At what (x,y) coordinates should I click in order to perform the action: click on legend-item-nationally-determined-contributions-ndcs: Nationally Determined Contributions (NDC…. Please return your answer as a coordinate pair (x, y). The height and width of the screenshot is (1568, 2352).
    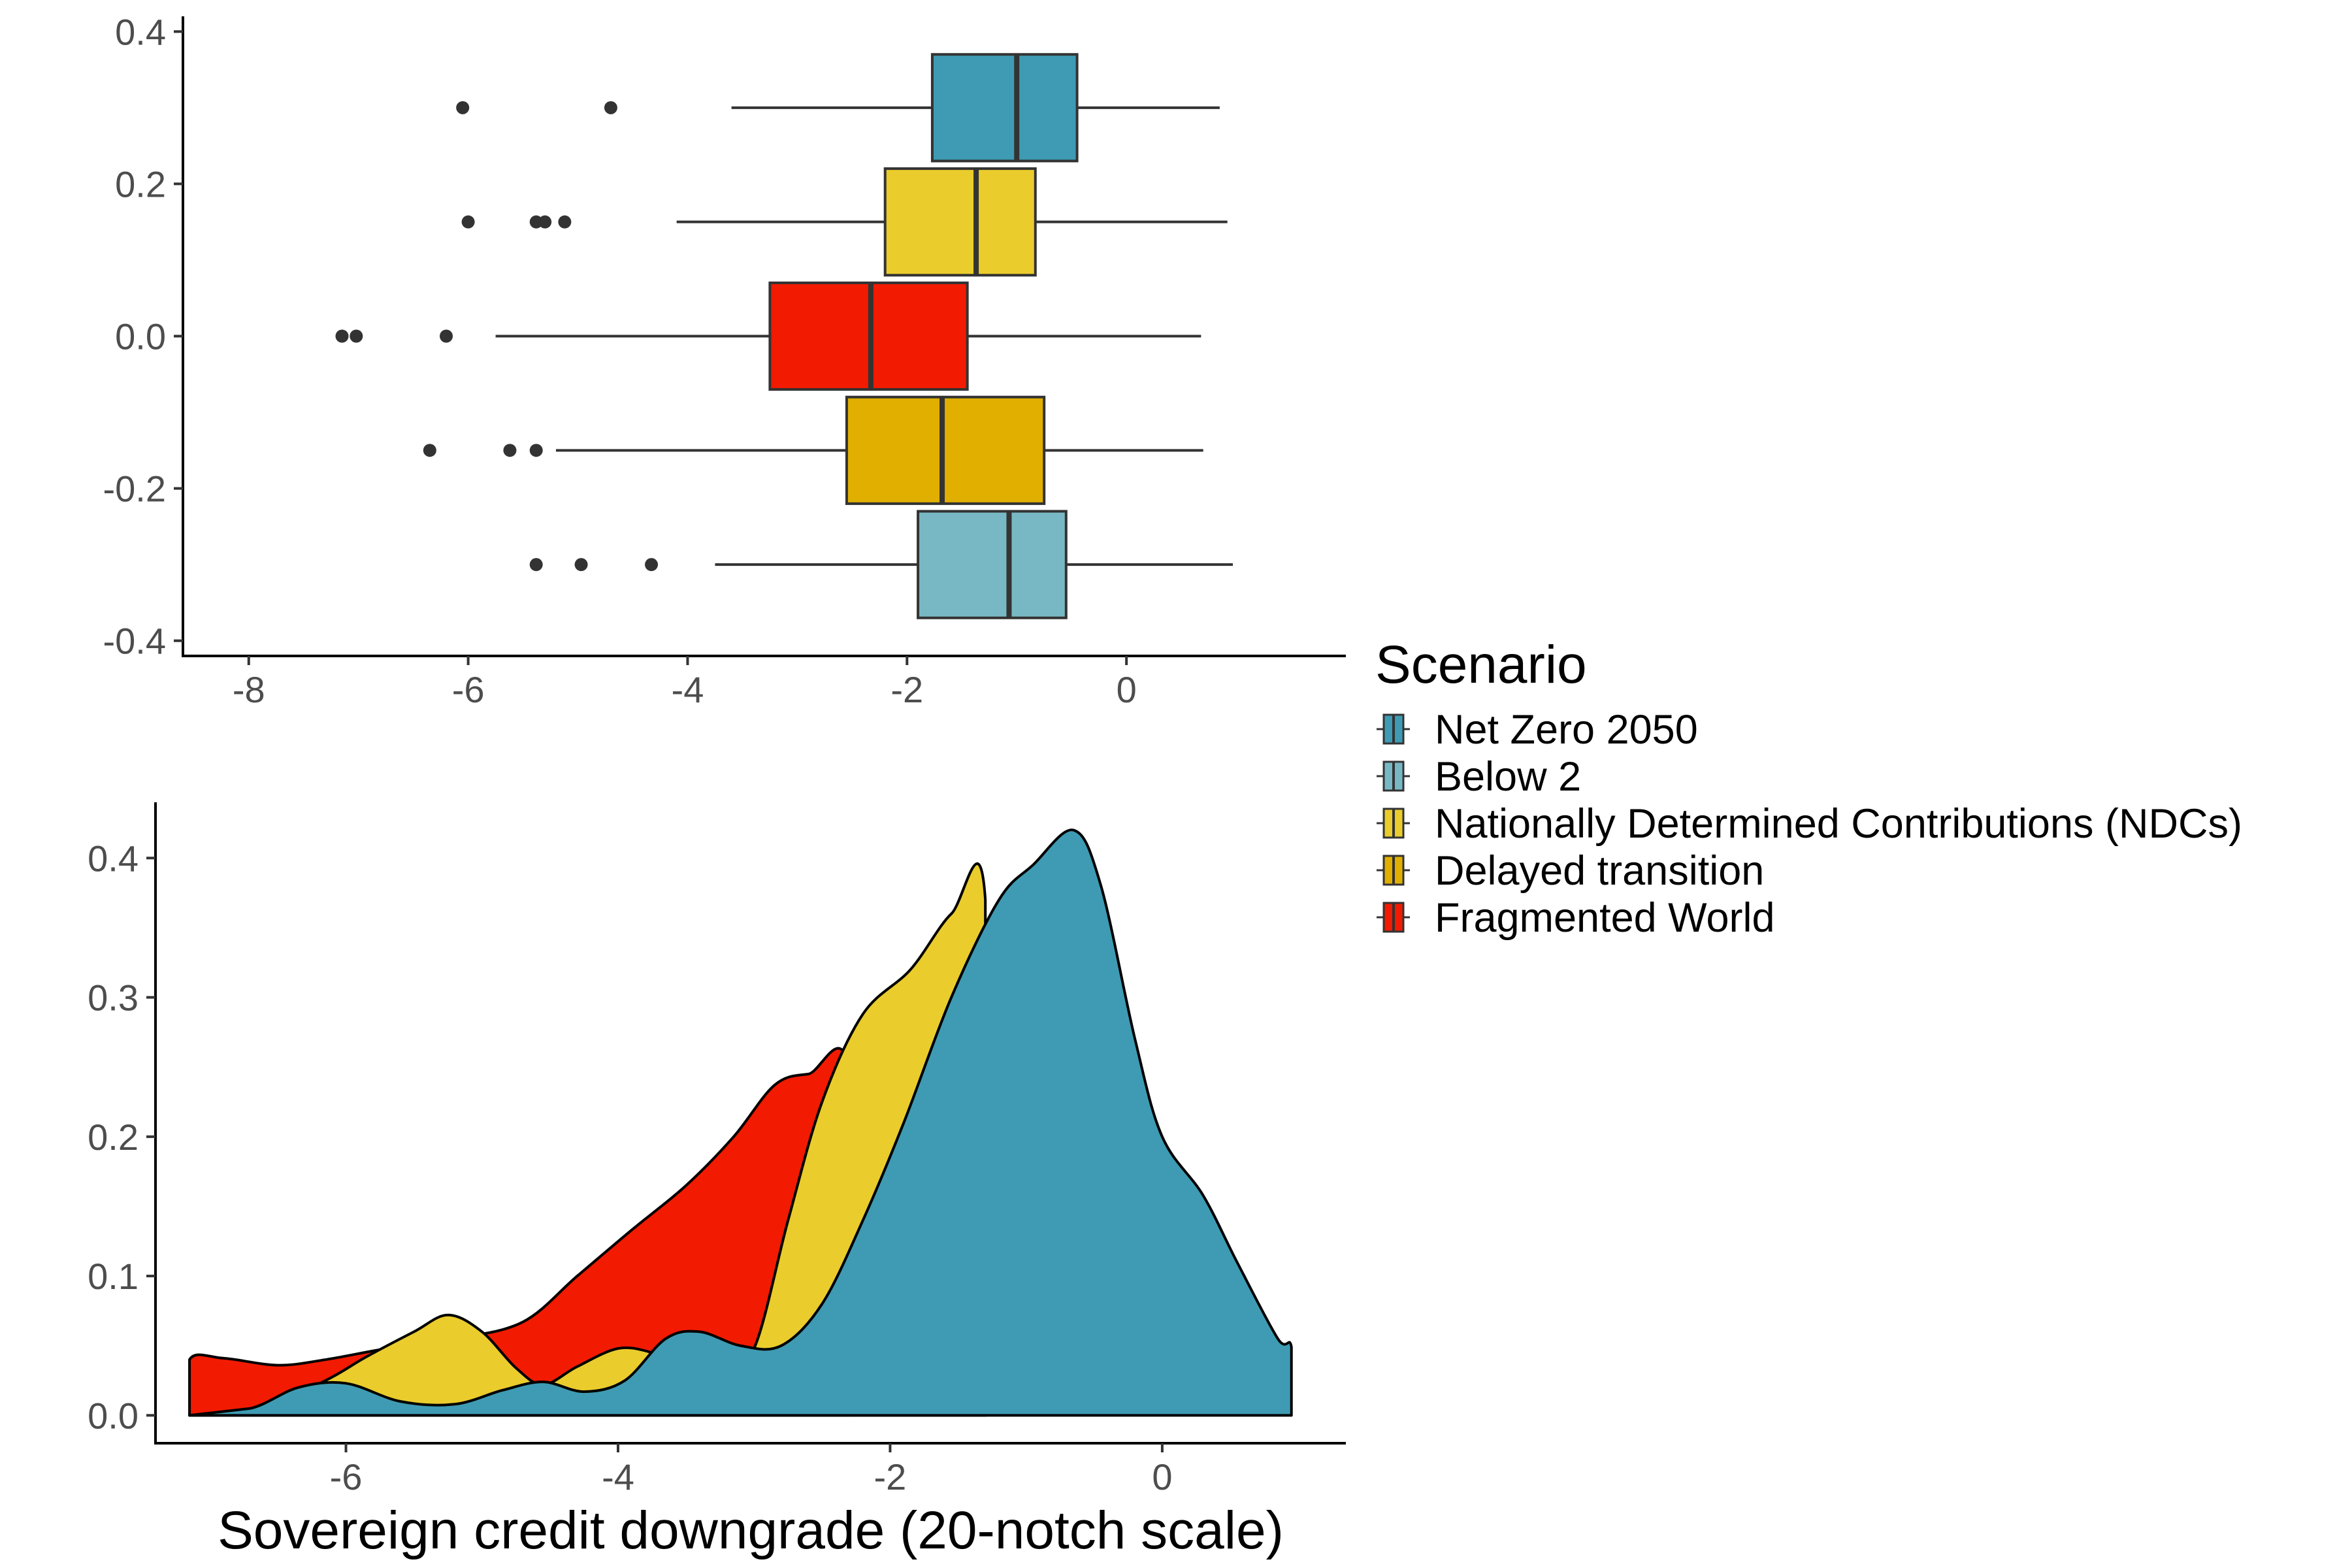
    Looking at the image, I should click on (1809, 824).